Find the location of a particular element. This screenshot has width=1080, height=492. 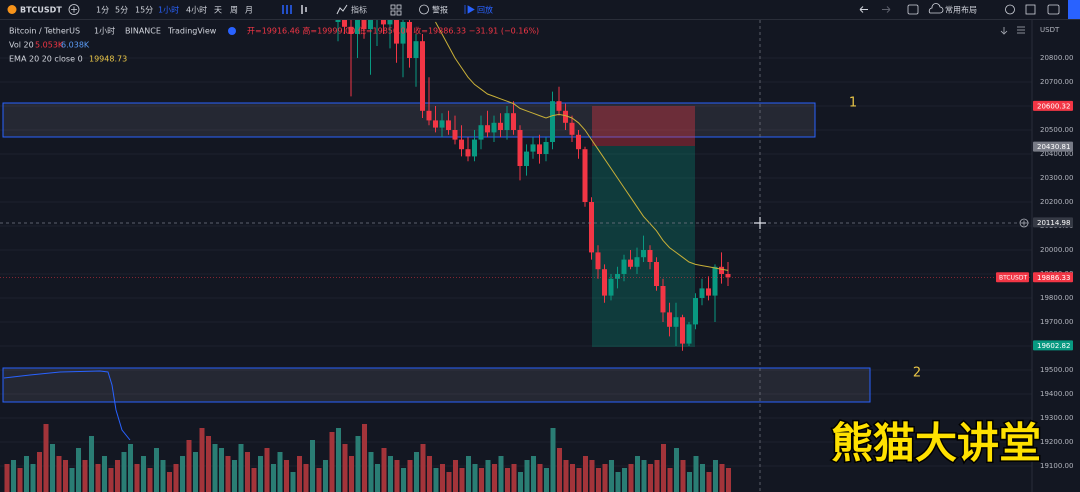

axis-unit: USDT is located at coordinates (1050, 30).